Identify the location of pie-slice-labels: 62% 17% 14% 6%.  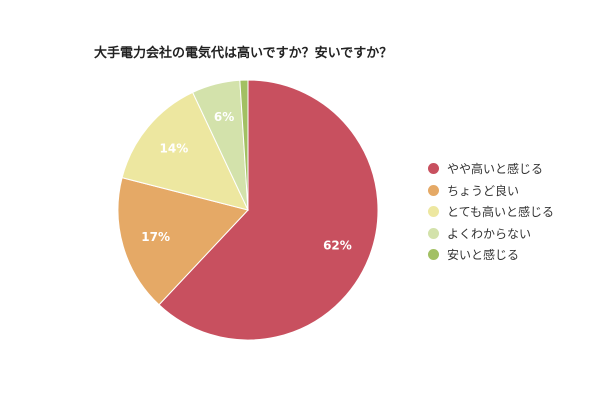
(246, 181).